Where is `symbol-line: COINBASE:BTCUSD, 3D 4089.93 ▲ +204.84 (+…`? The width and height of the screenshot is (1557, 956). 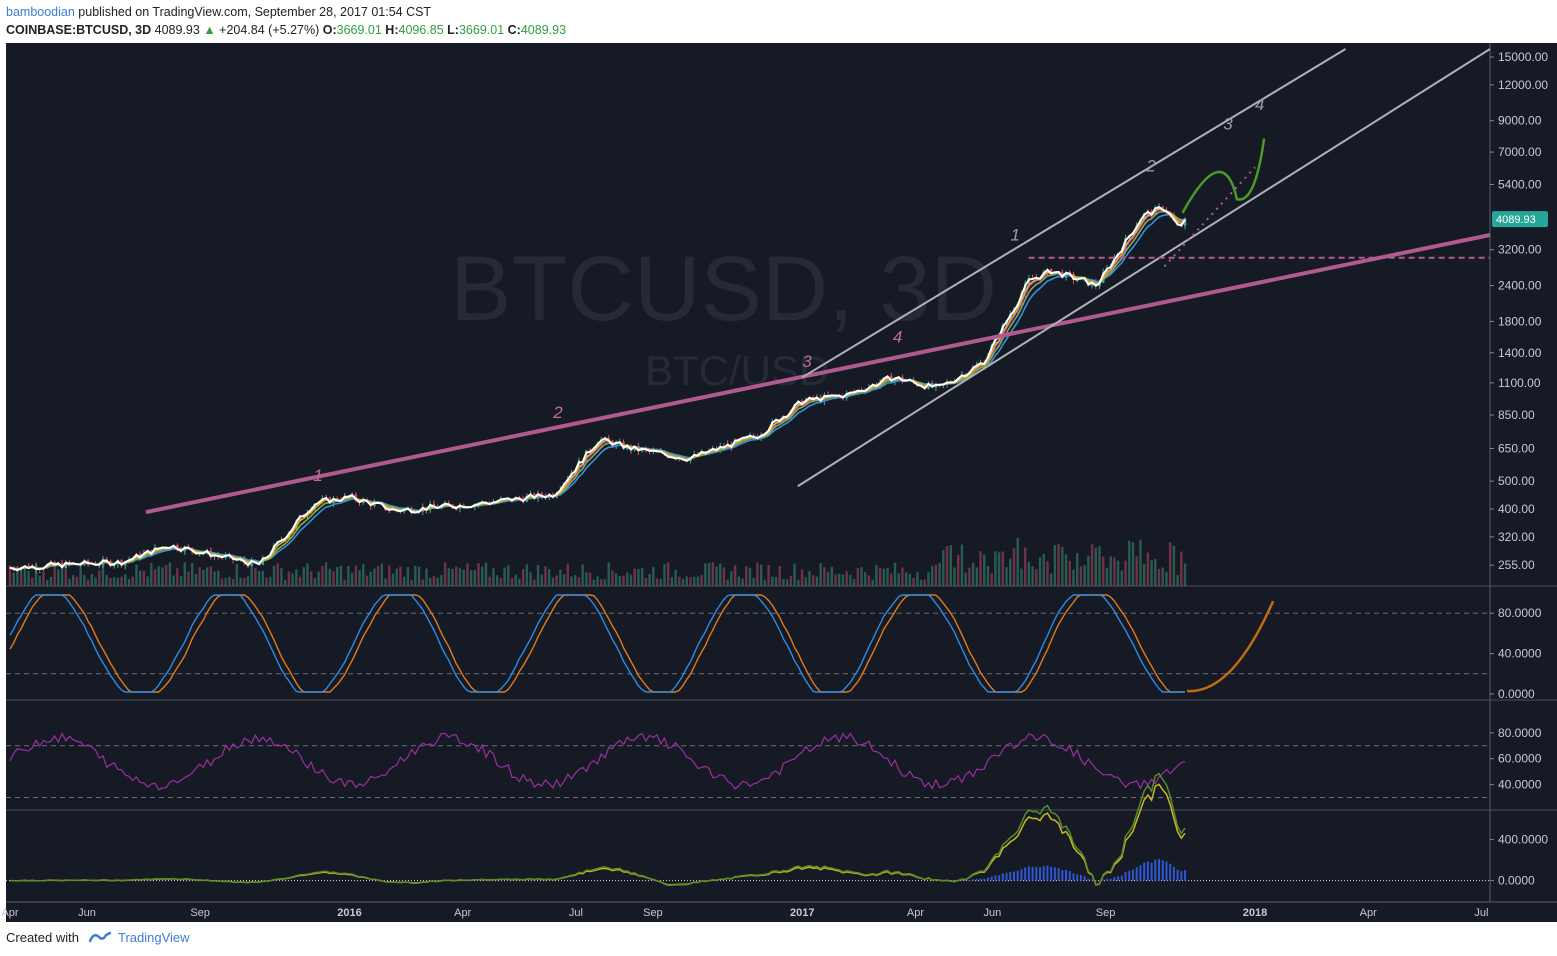
symbol-line: COINBASE:BTCUSD, 3D 4089.93 ▲ +204.84 (+… is located at coordinates (286, 30).